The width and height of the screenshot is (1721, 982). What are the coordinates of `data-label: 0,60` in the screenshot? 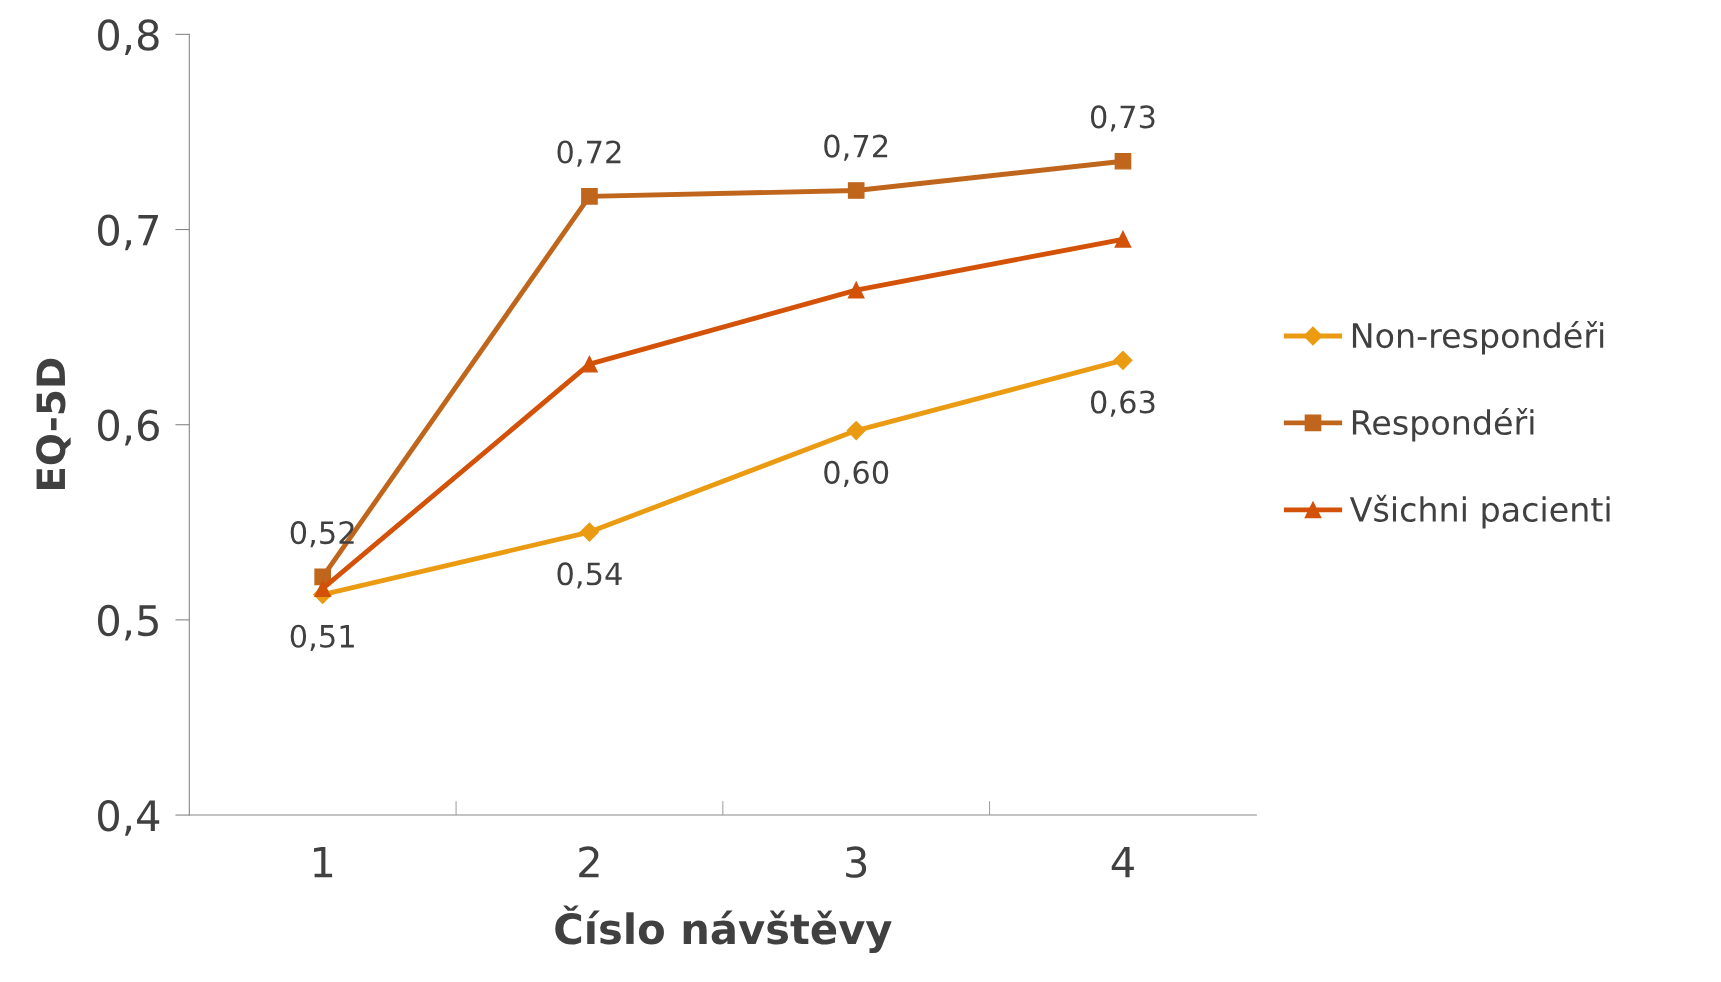 It's located at (856, 473).